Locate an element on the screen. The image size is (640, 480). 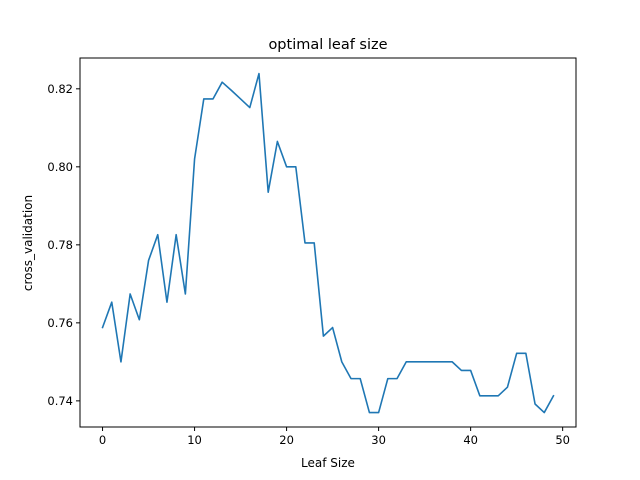
x-tick-label: 40 is located at coordinates (470, 440).